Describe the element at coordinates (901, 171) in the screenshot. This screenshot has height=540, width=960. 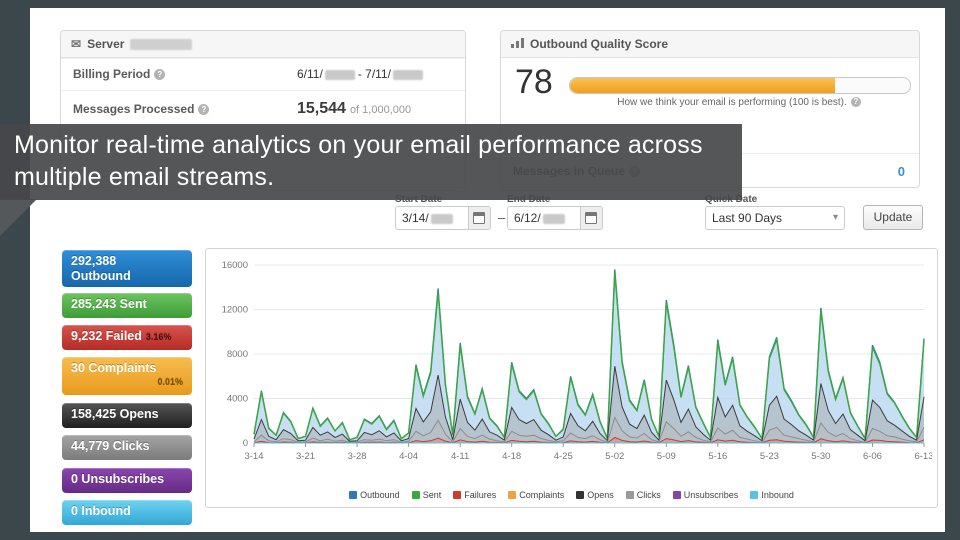
I see `messages-in-queue-value: 0` at that location.